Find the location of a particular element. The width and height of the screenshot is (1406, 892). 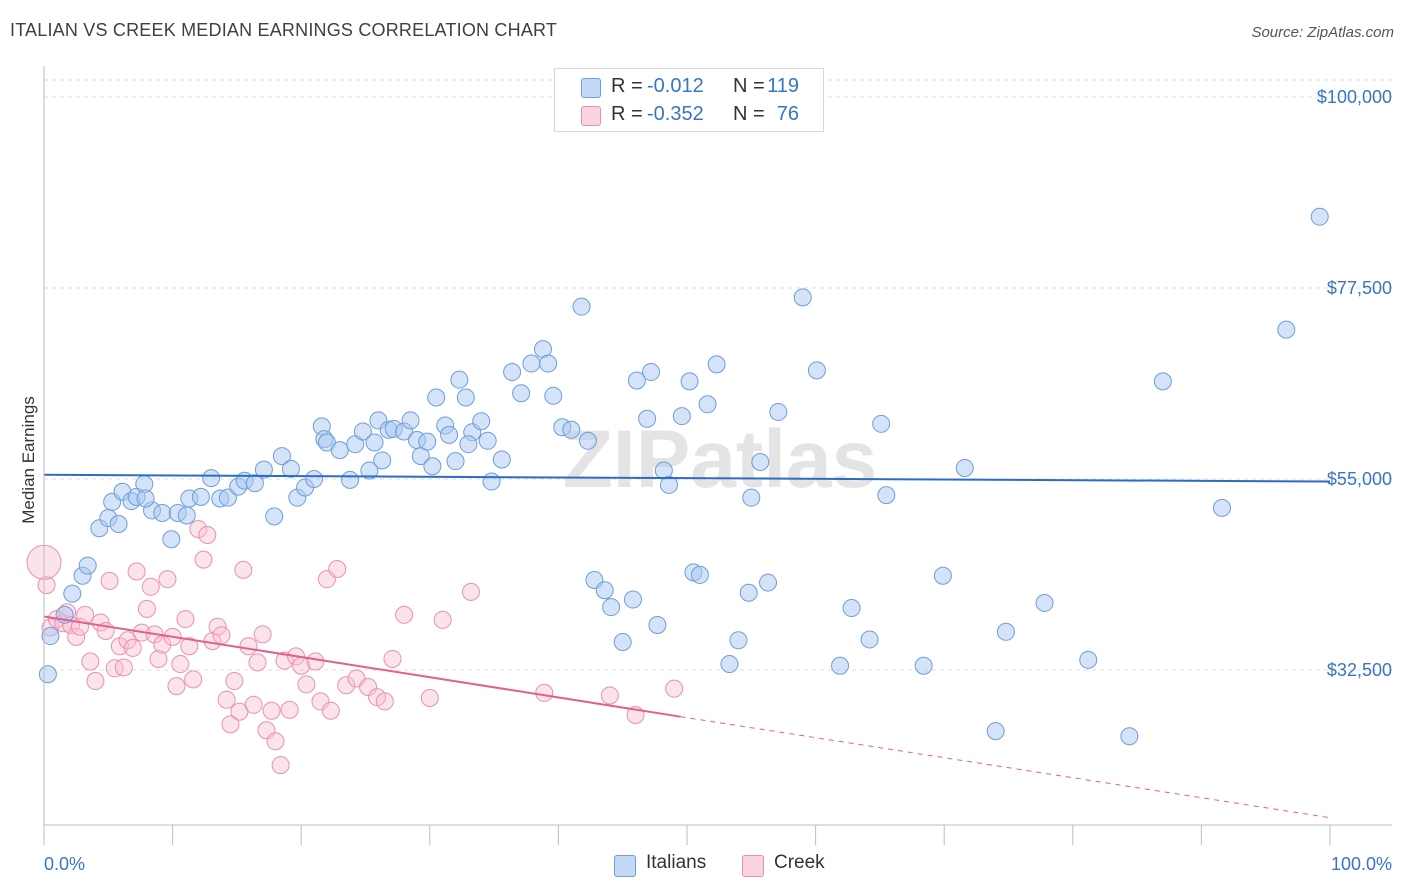

legend-row-italians: R = -0.012 N = 119 is located at coordinates (689, 87).